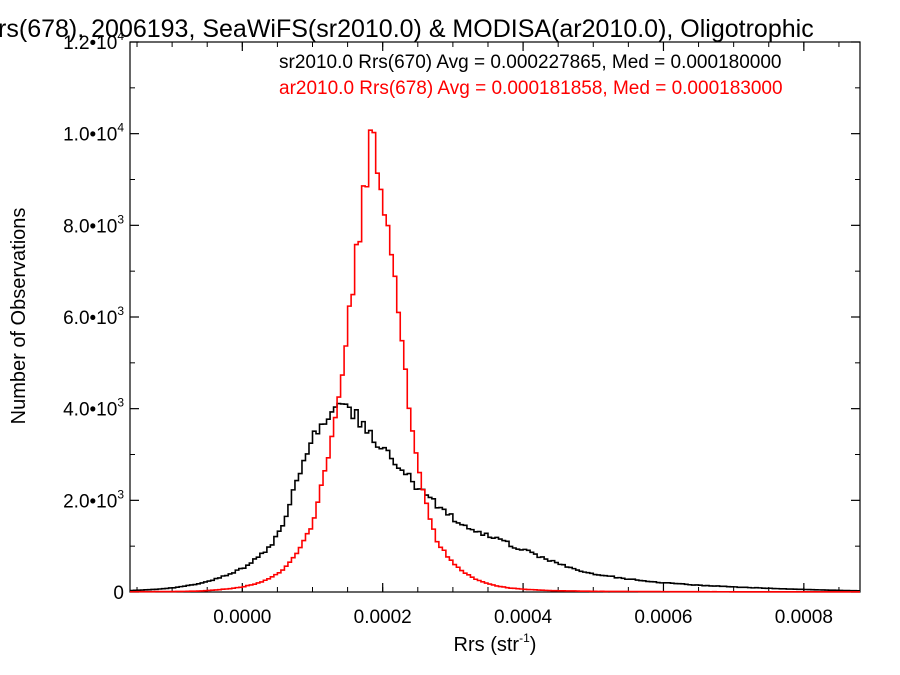 The width and height of the screenshot is (900, 675). Describe the element at coordinates (90, 43) in the screenshot. I see `y-tick-label-main: 1.2•10` at that location.